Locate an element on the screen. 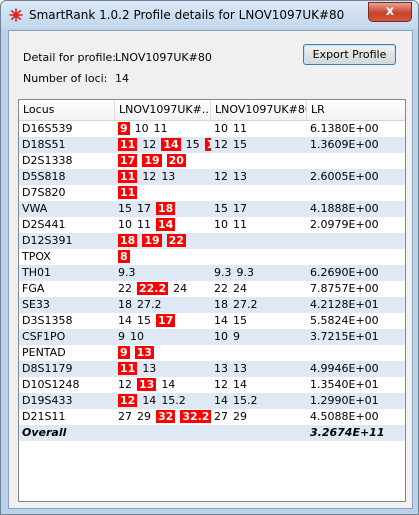 The width and height of the screenshot is (419, 515). locus-cell: D18S51 is located at coordinates (44, 144).